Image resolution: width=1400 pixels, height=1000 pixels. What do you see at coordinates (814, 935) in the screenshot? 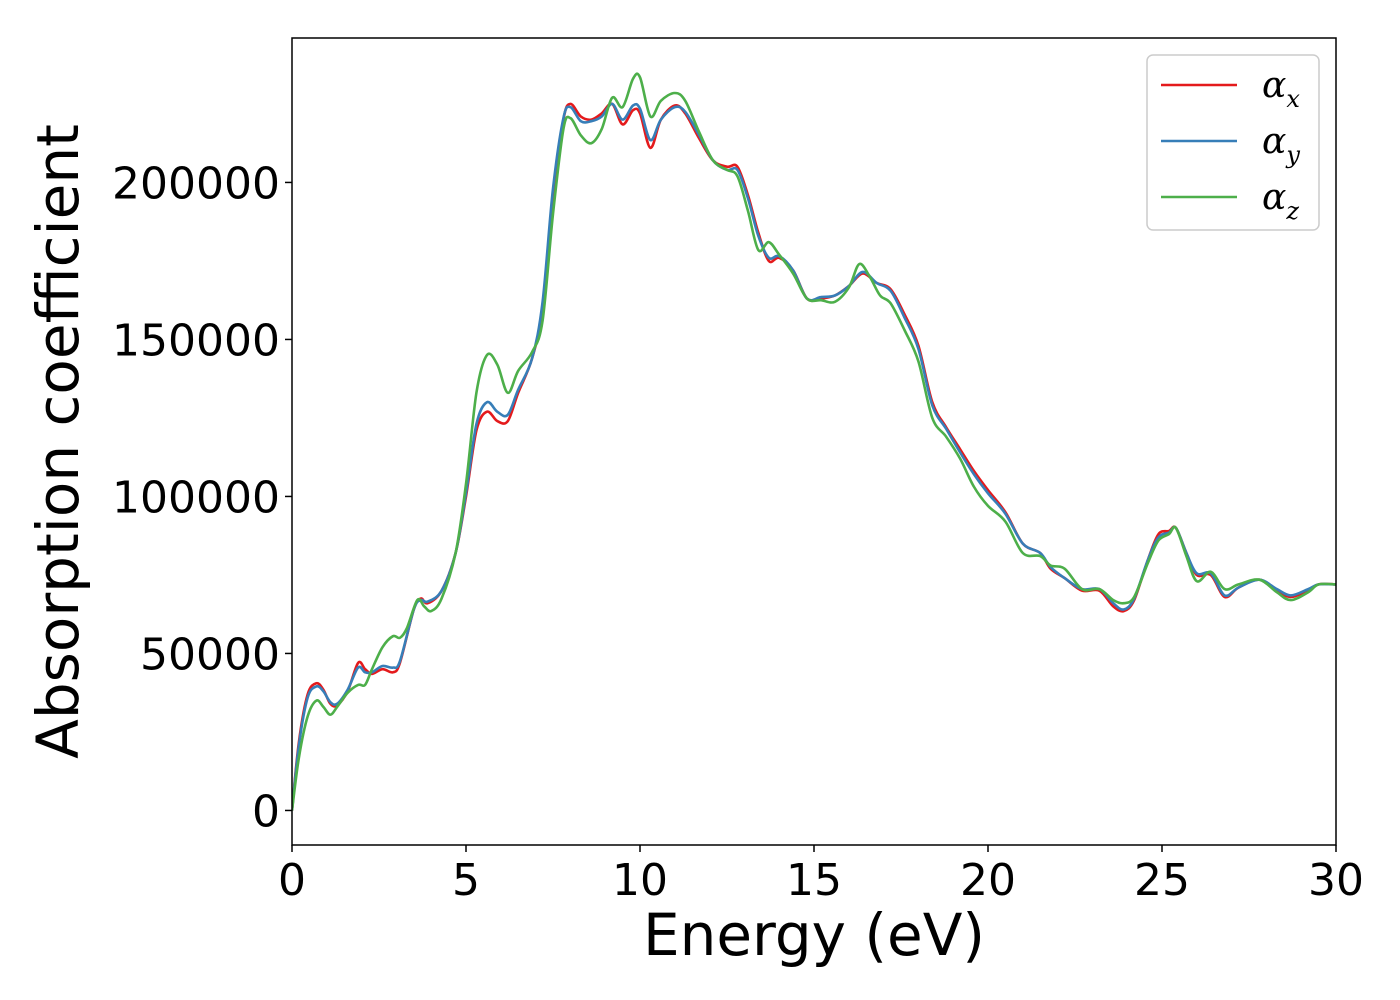
I see `x-axis-title: Energy (eV)` at bounding box center [814, 935].